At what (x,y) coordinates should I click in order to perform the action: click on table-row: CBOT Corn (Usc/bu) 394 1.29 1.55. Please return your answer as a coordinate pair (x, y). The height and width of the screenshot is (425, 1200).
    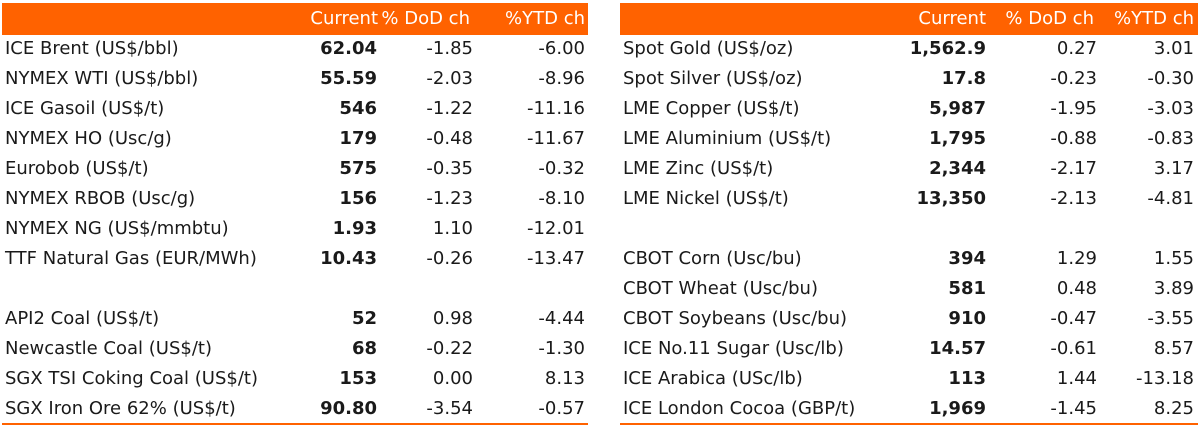
    Looking at the image, I should click on (909, 260).